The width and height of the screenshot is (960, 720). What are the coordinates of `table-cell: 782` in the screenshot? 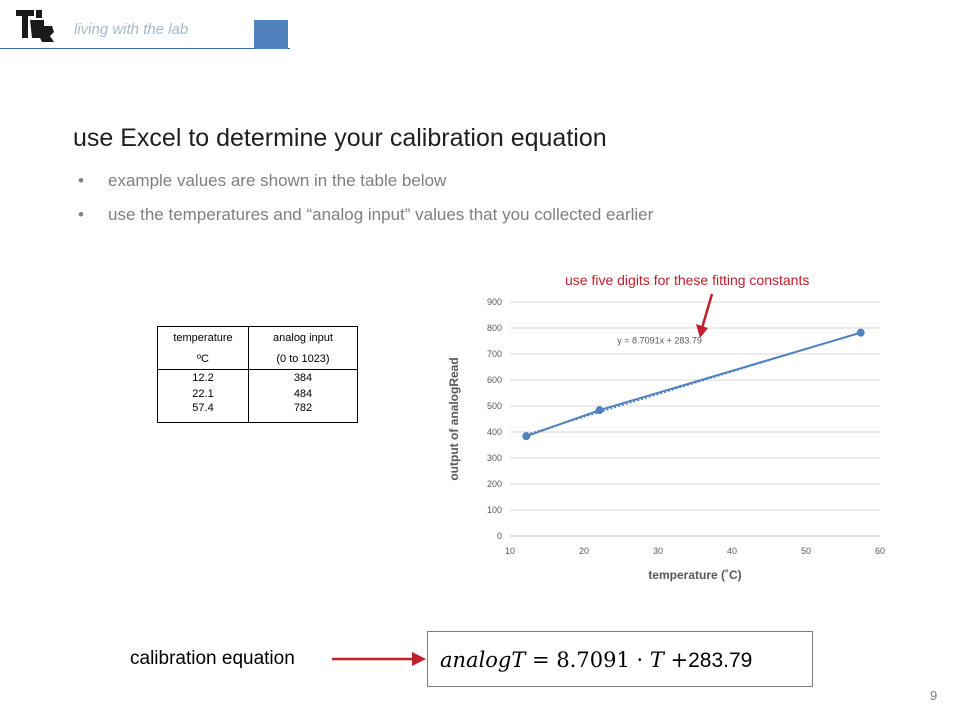 It's located at (303, 412).